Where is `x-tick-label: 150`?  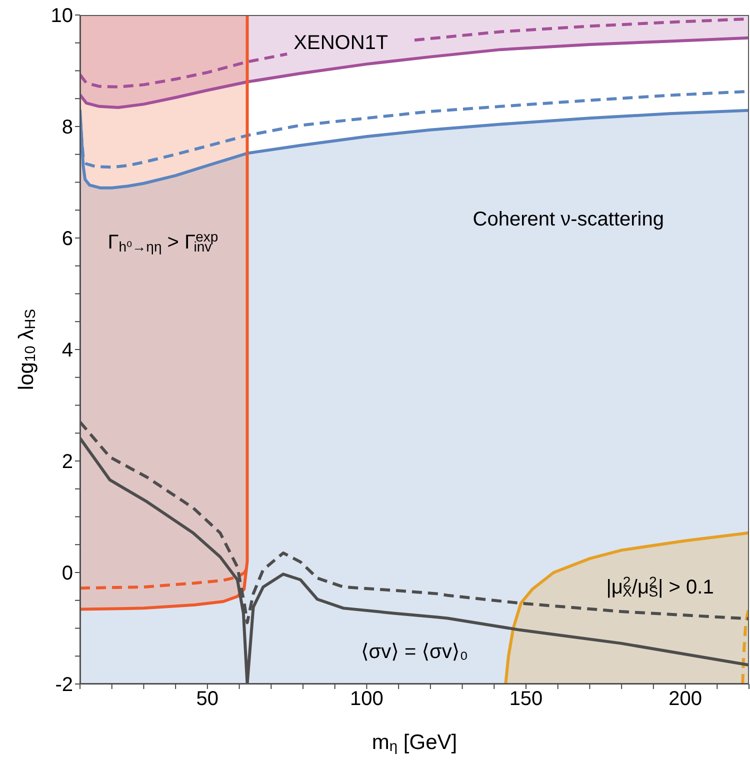 x-tick-label: 150 is located at coordinates (526, 699).